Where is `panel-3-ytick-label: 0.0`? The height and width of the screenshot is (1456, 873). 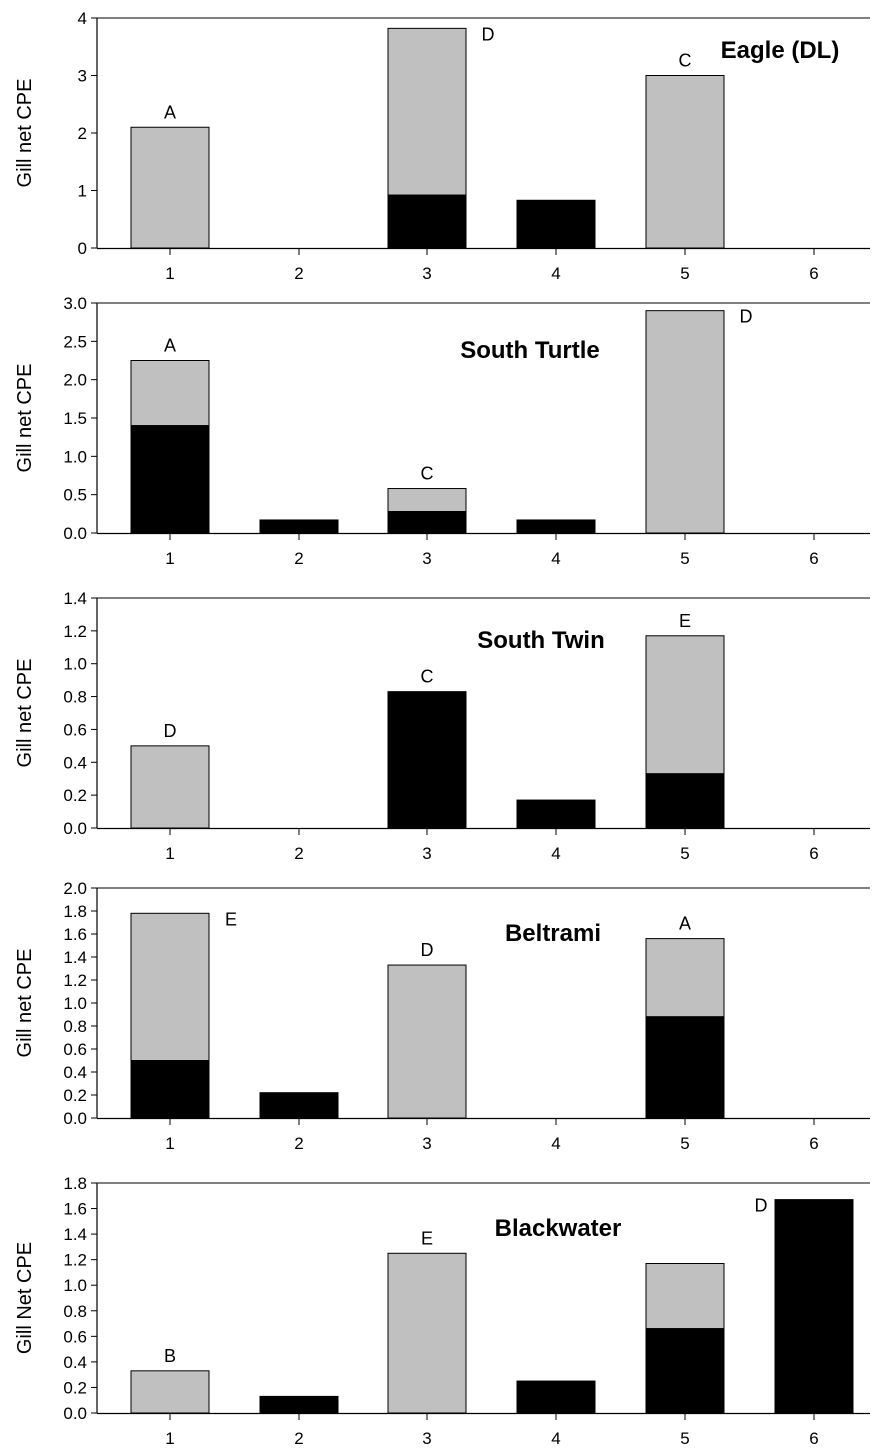 panel-3-ytick-label: 0.0 is located at coordinates (75, 828).